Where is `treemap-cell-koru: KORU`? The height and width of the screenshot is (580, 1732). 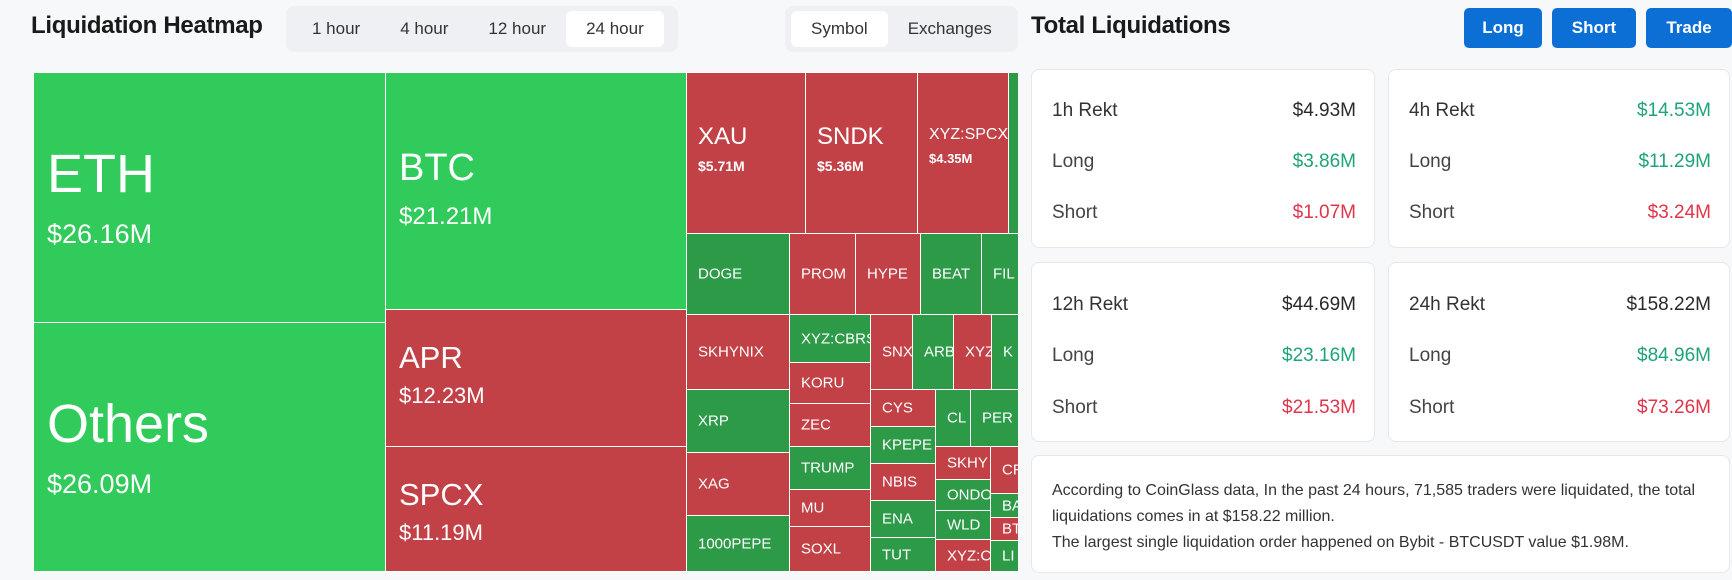
treemap-cell-koru: KORU is located at coordinates (830, 383).